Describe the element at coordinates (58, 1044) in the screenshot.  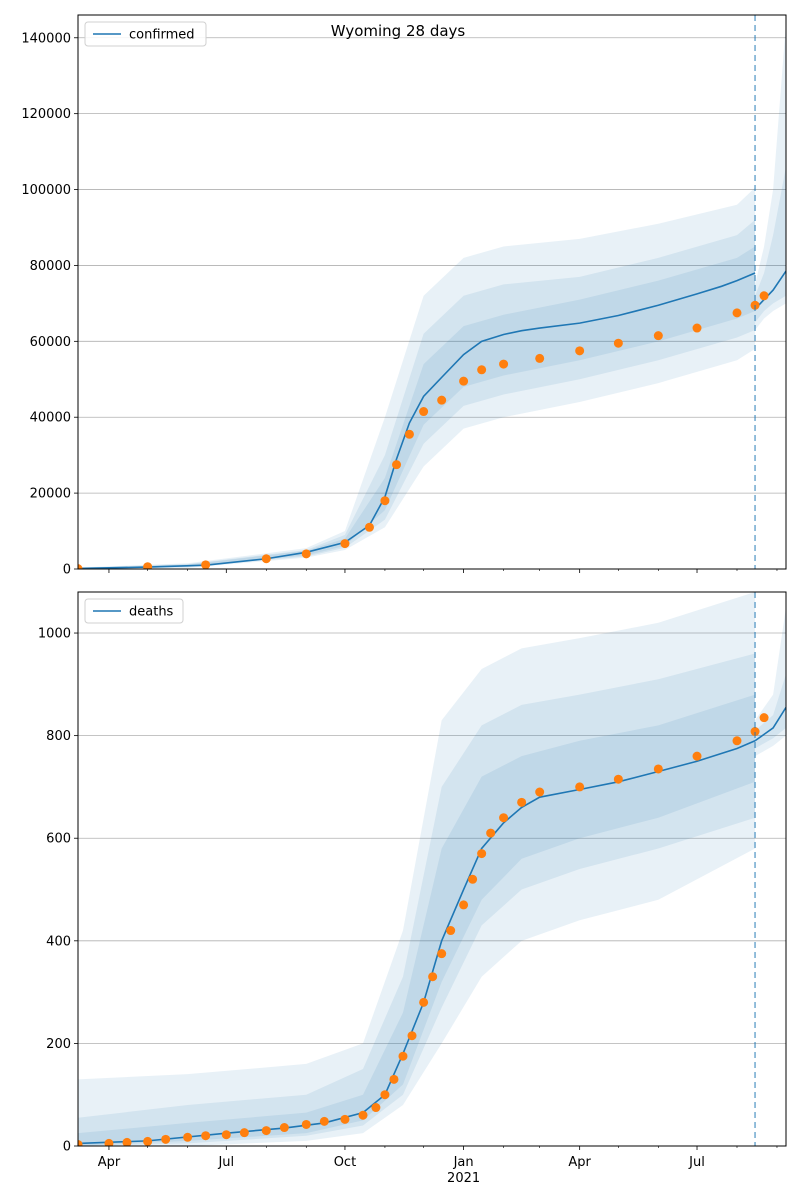
I see `y-tick-label: 200` at that location.